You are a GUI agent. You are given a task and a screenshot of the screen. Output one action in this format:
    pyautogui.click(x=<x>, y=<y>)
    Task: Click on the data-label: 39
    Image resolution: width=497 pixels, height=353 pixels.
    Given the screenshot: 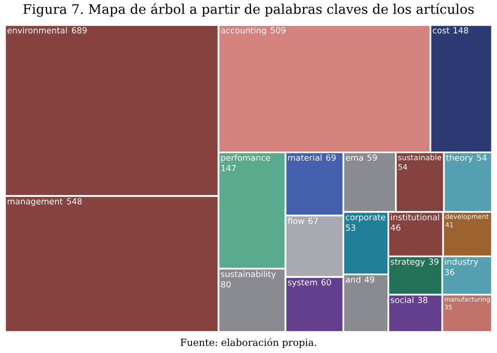 What is the action you would take?
    pyautogui.click(x=433, y=261)
    